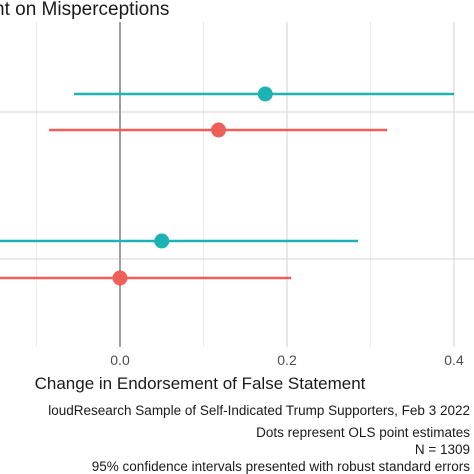  Describe the element at coordinates (454, 360) in the screenshot. I see `x-tick-label: 0.4` at that location.